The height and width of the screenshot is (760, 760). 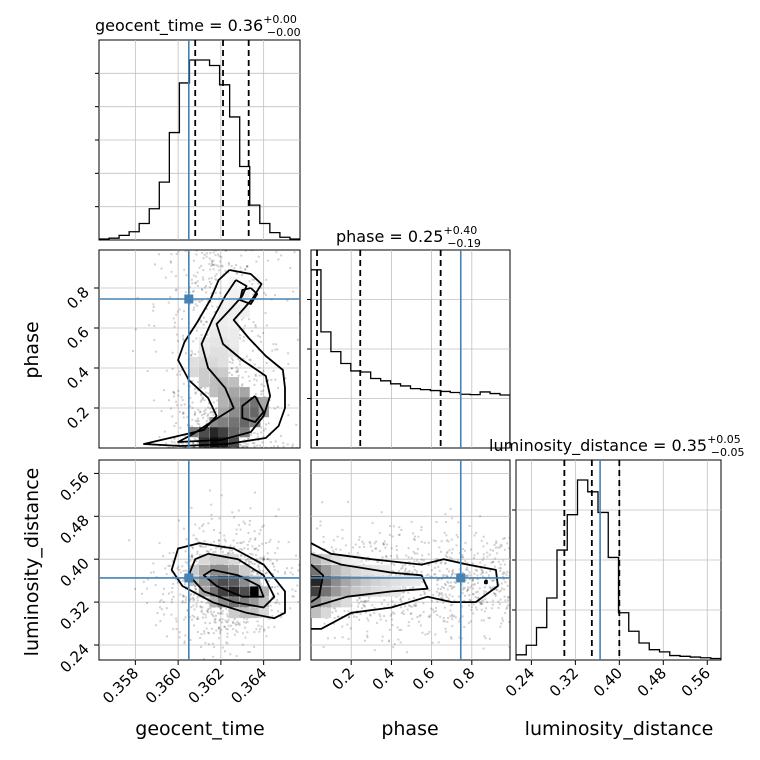 I want to click on histogram-bars, so click(x=410, y=358).